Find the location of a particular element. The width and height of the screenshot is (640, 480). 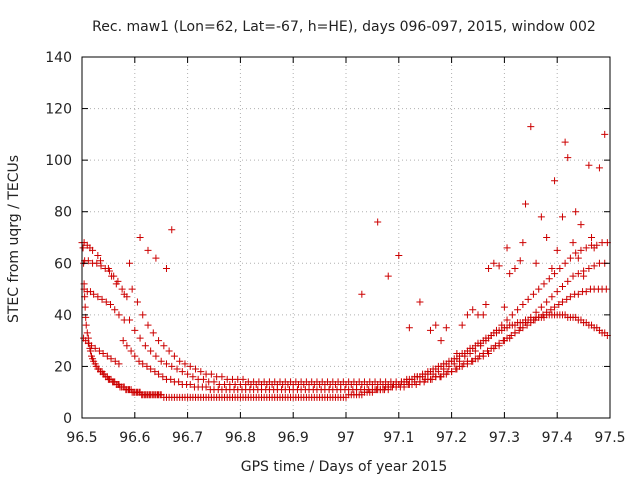

x-tick-label: 96.6 is located at coordinates (134, 438).